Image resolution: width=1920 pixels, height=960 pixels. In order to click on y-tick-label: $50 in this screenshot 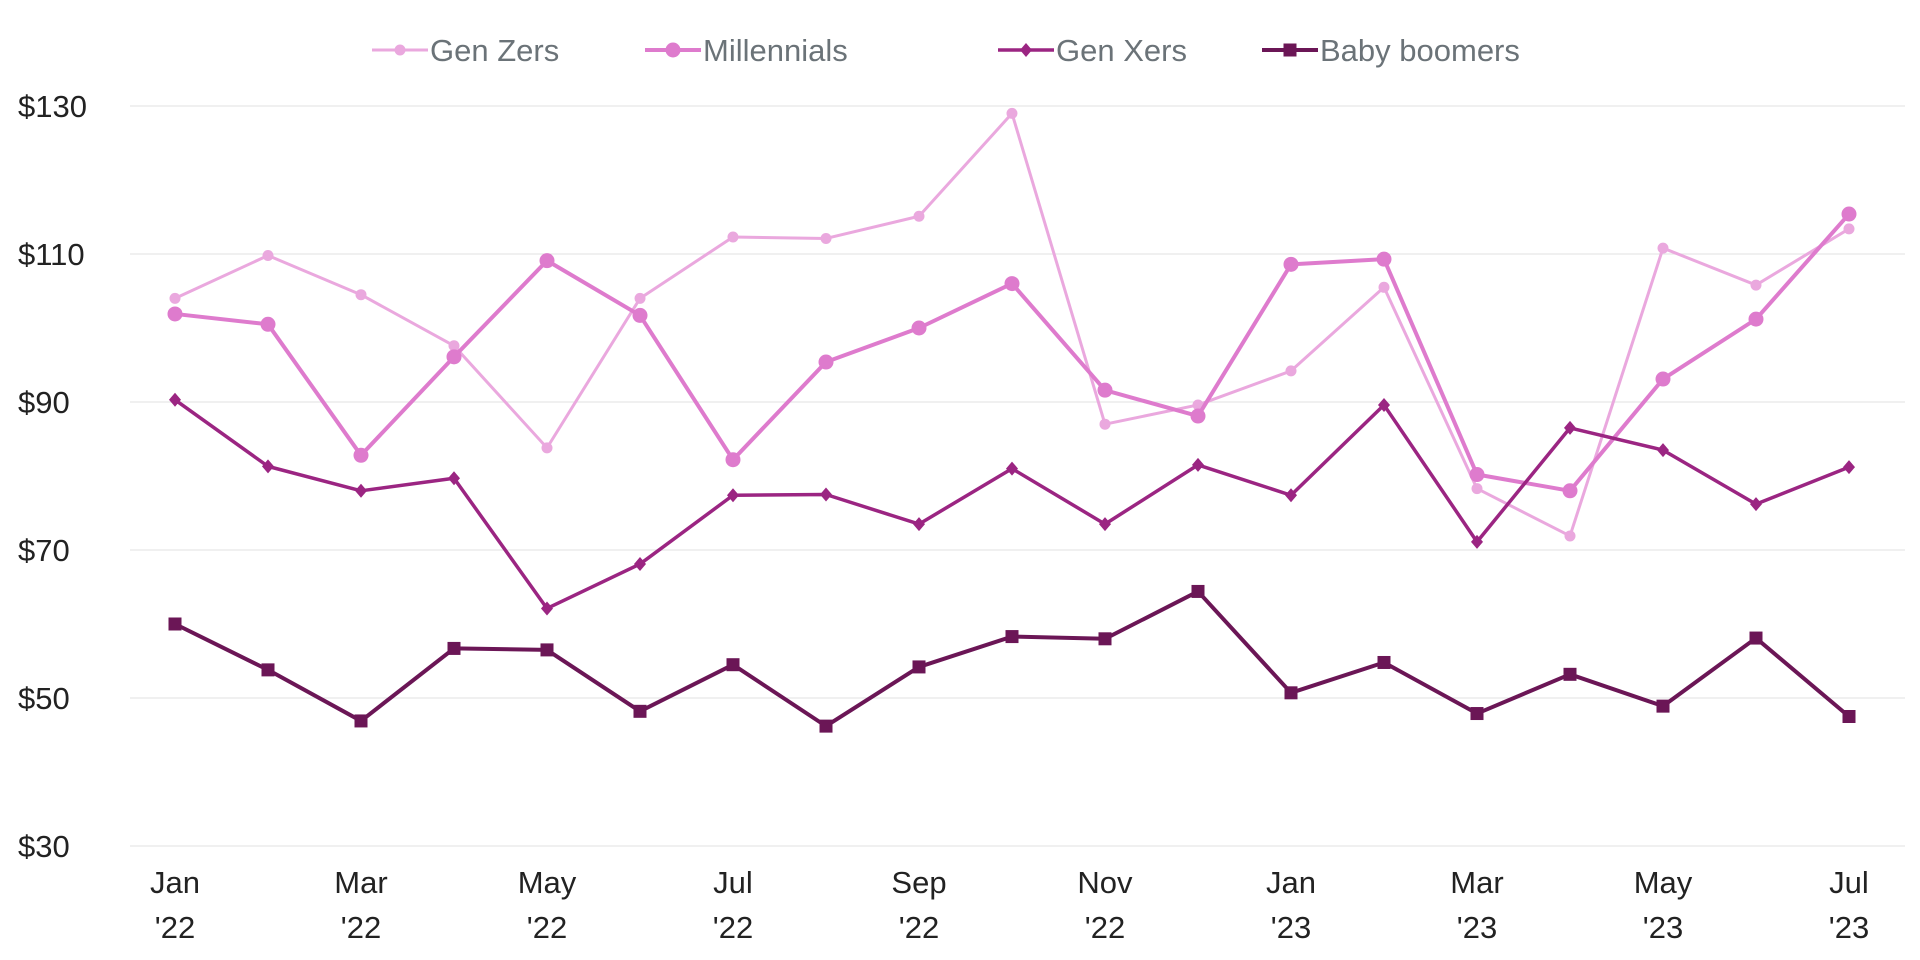, I will do `click(44, 698)`.